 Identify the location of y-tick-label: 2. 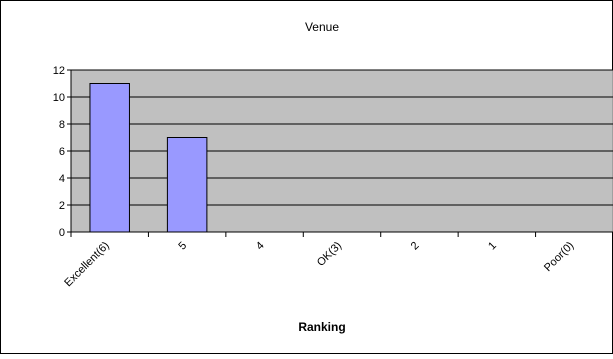
(62, 206).